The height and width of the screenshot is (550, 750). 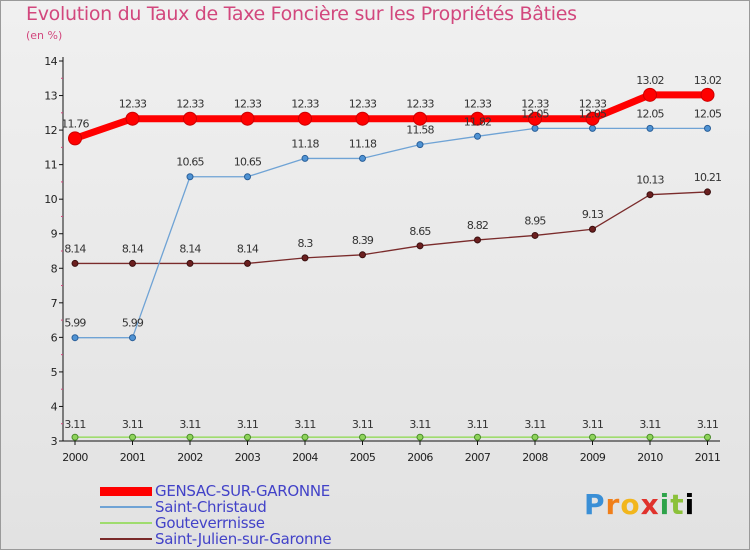 I want to click on data-label: 11.82, so click(x=478, y=121).